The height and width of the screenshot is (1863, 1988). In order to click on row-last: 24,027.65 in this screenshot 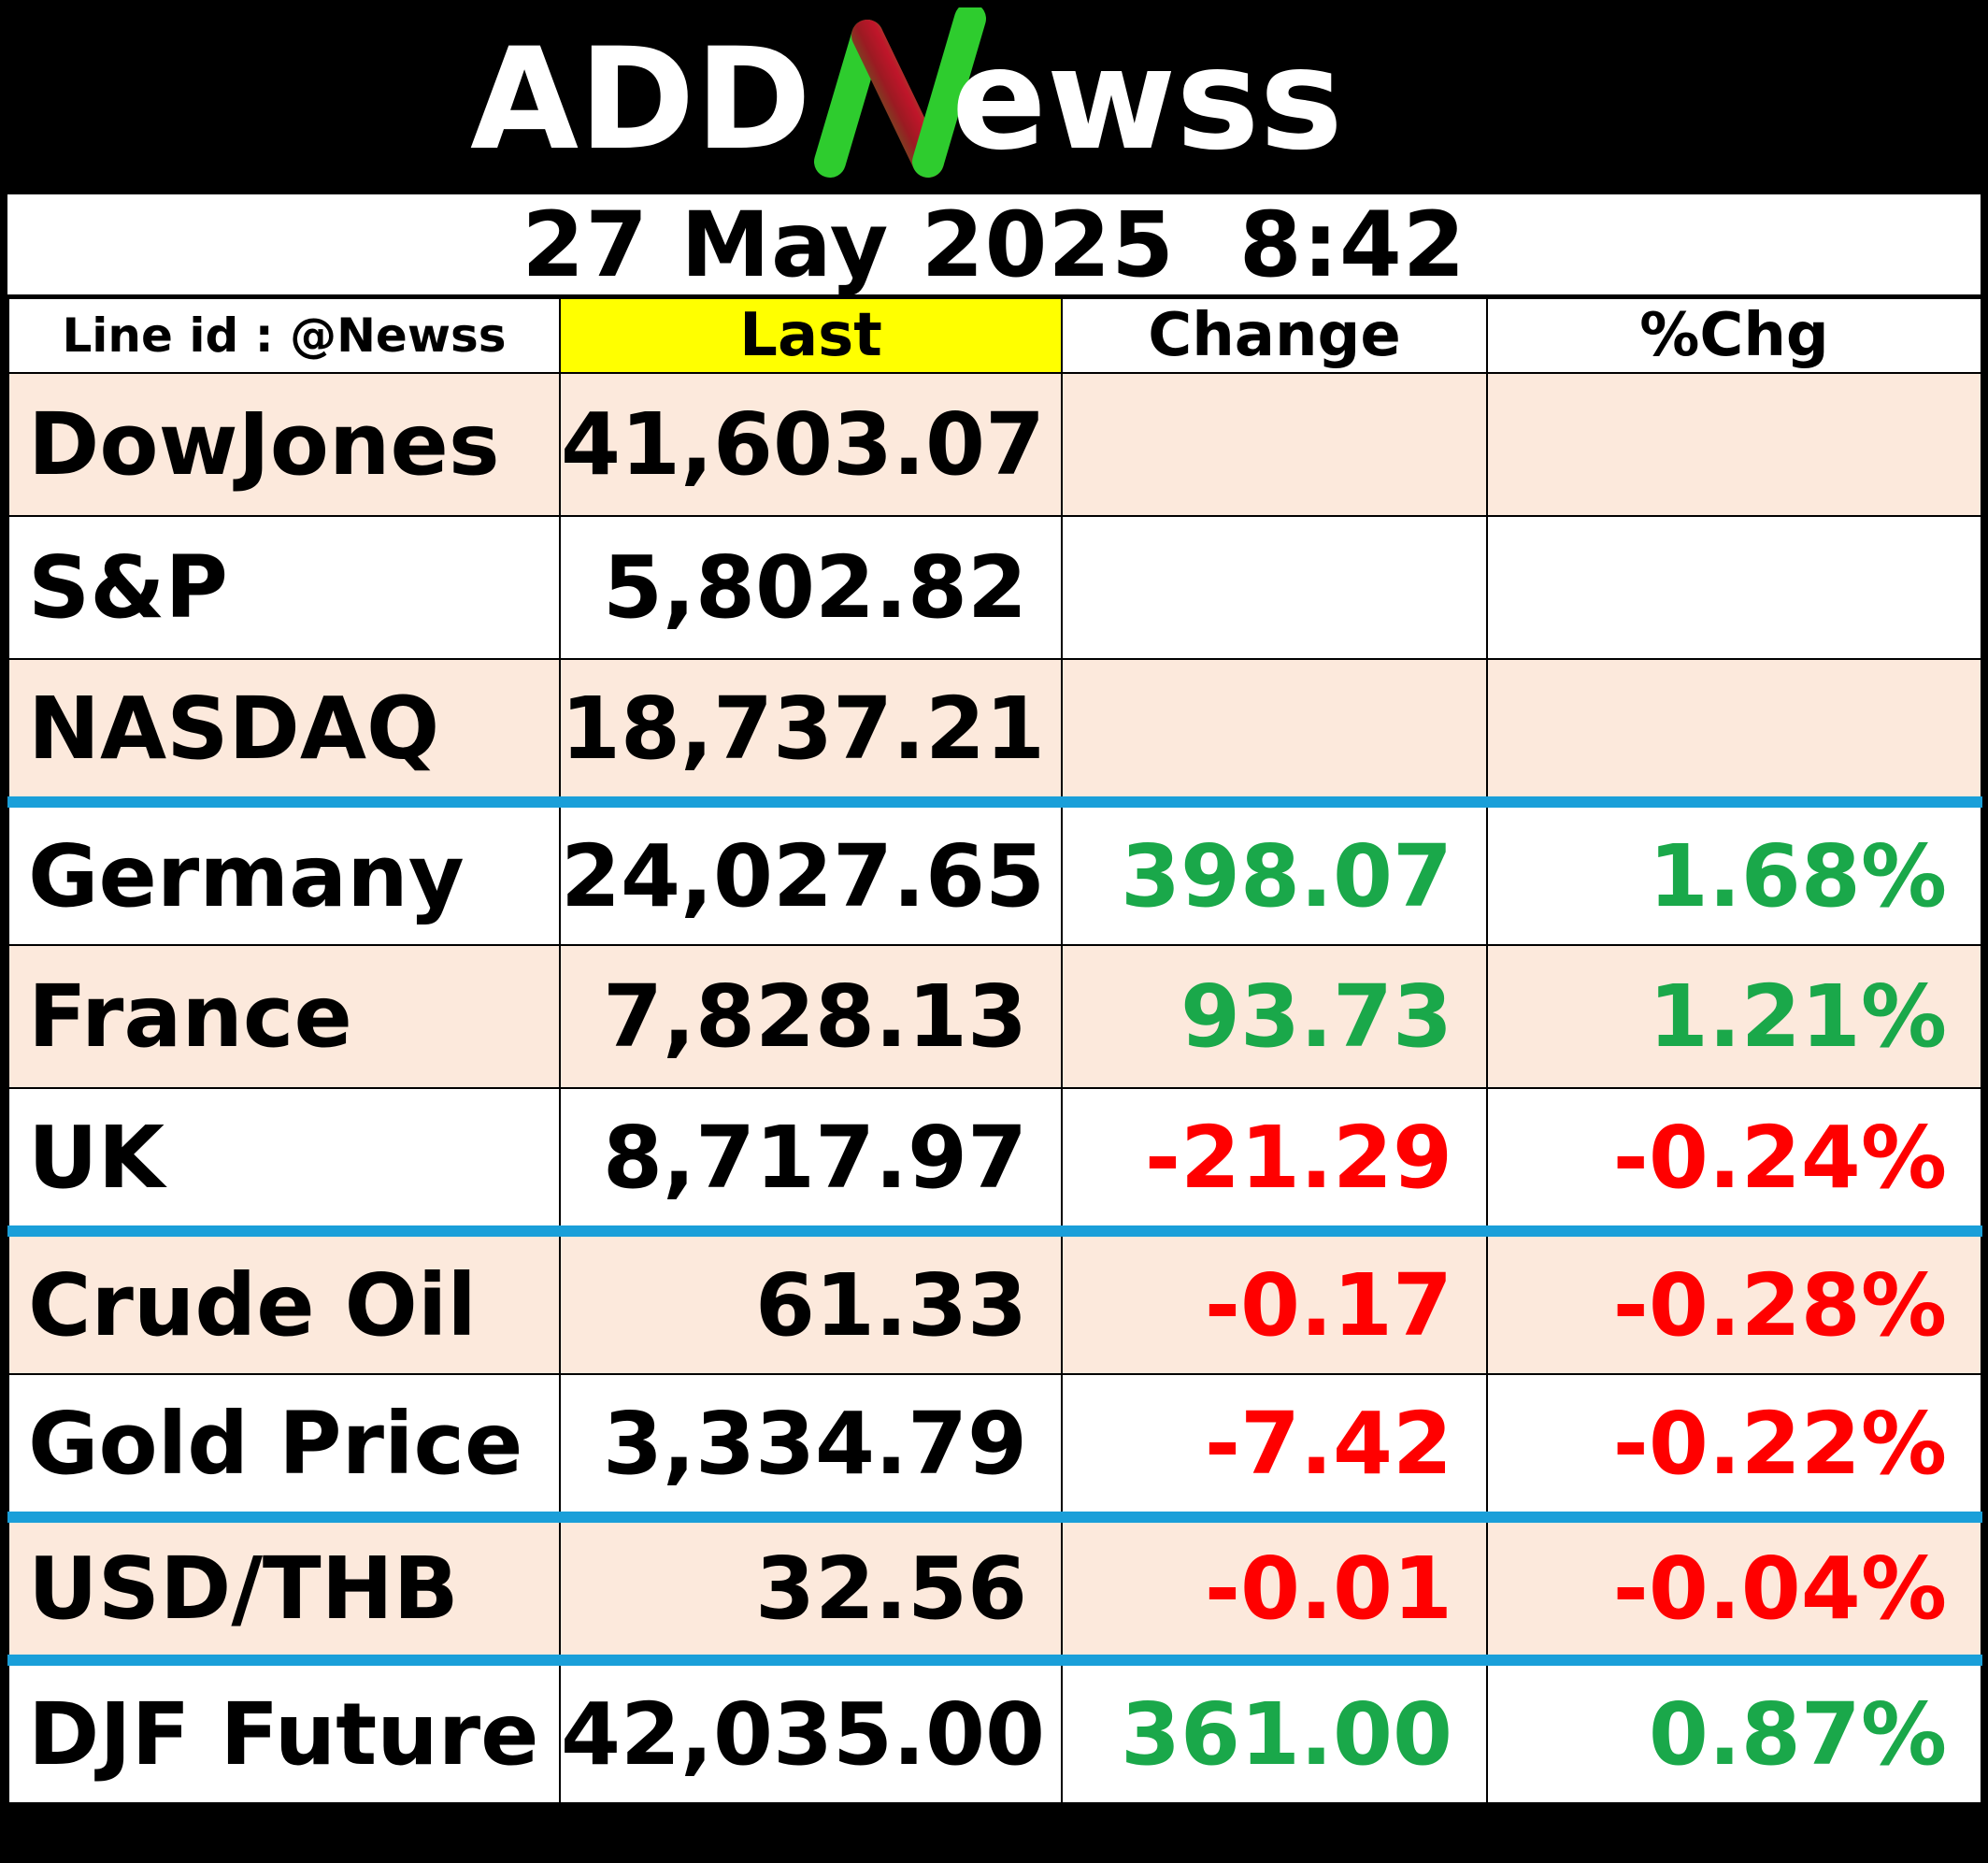, I will do `click(811, 871)`.